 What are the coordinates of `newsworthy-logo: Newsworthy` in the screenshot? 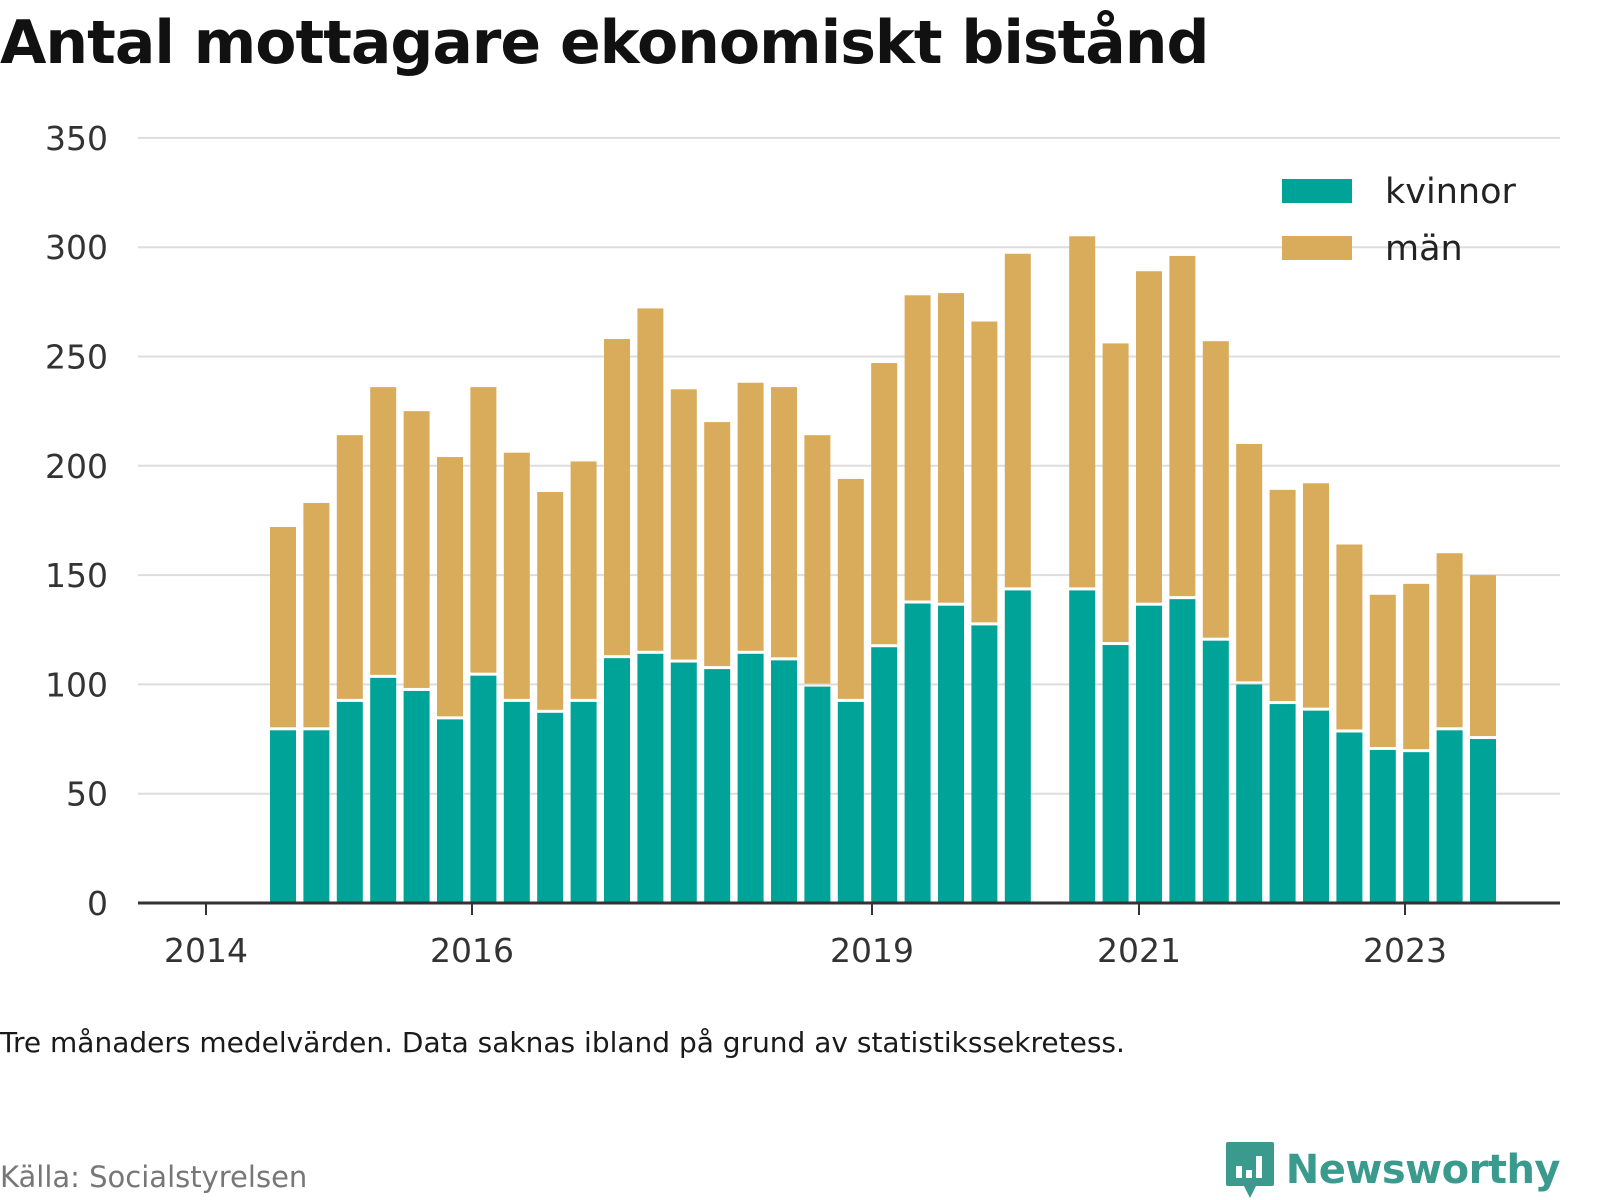 It's located at (1392, 1170).